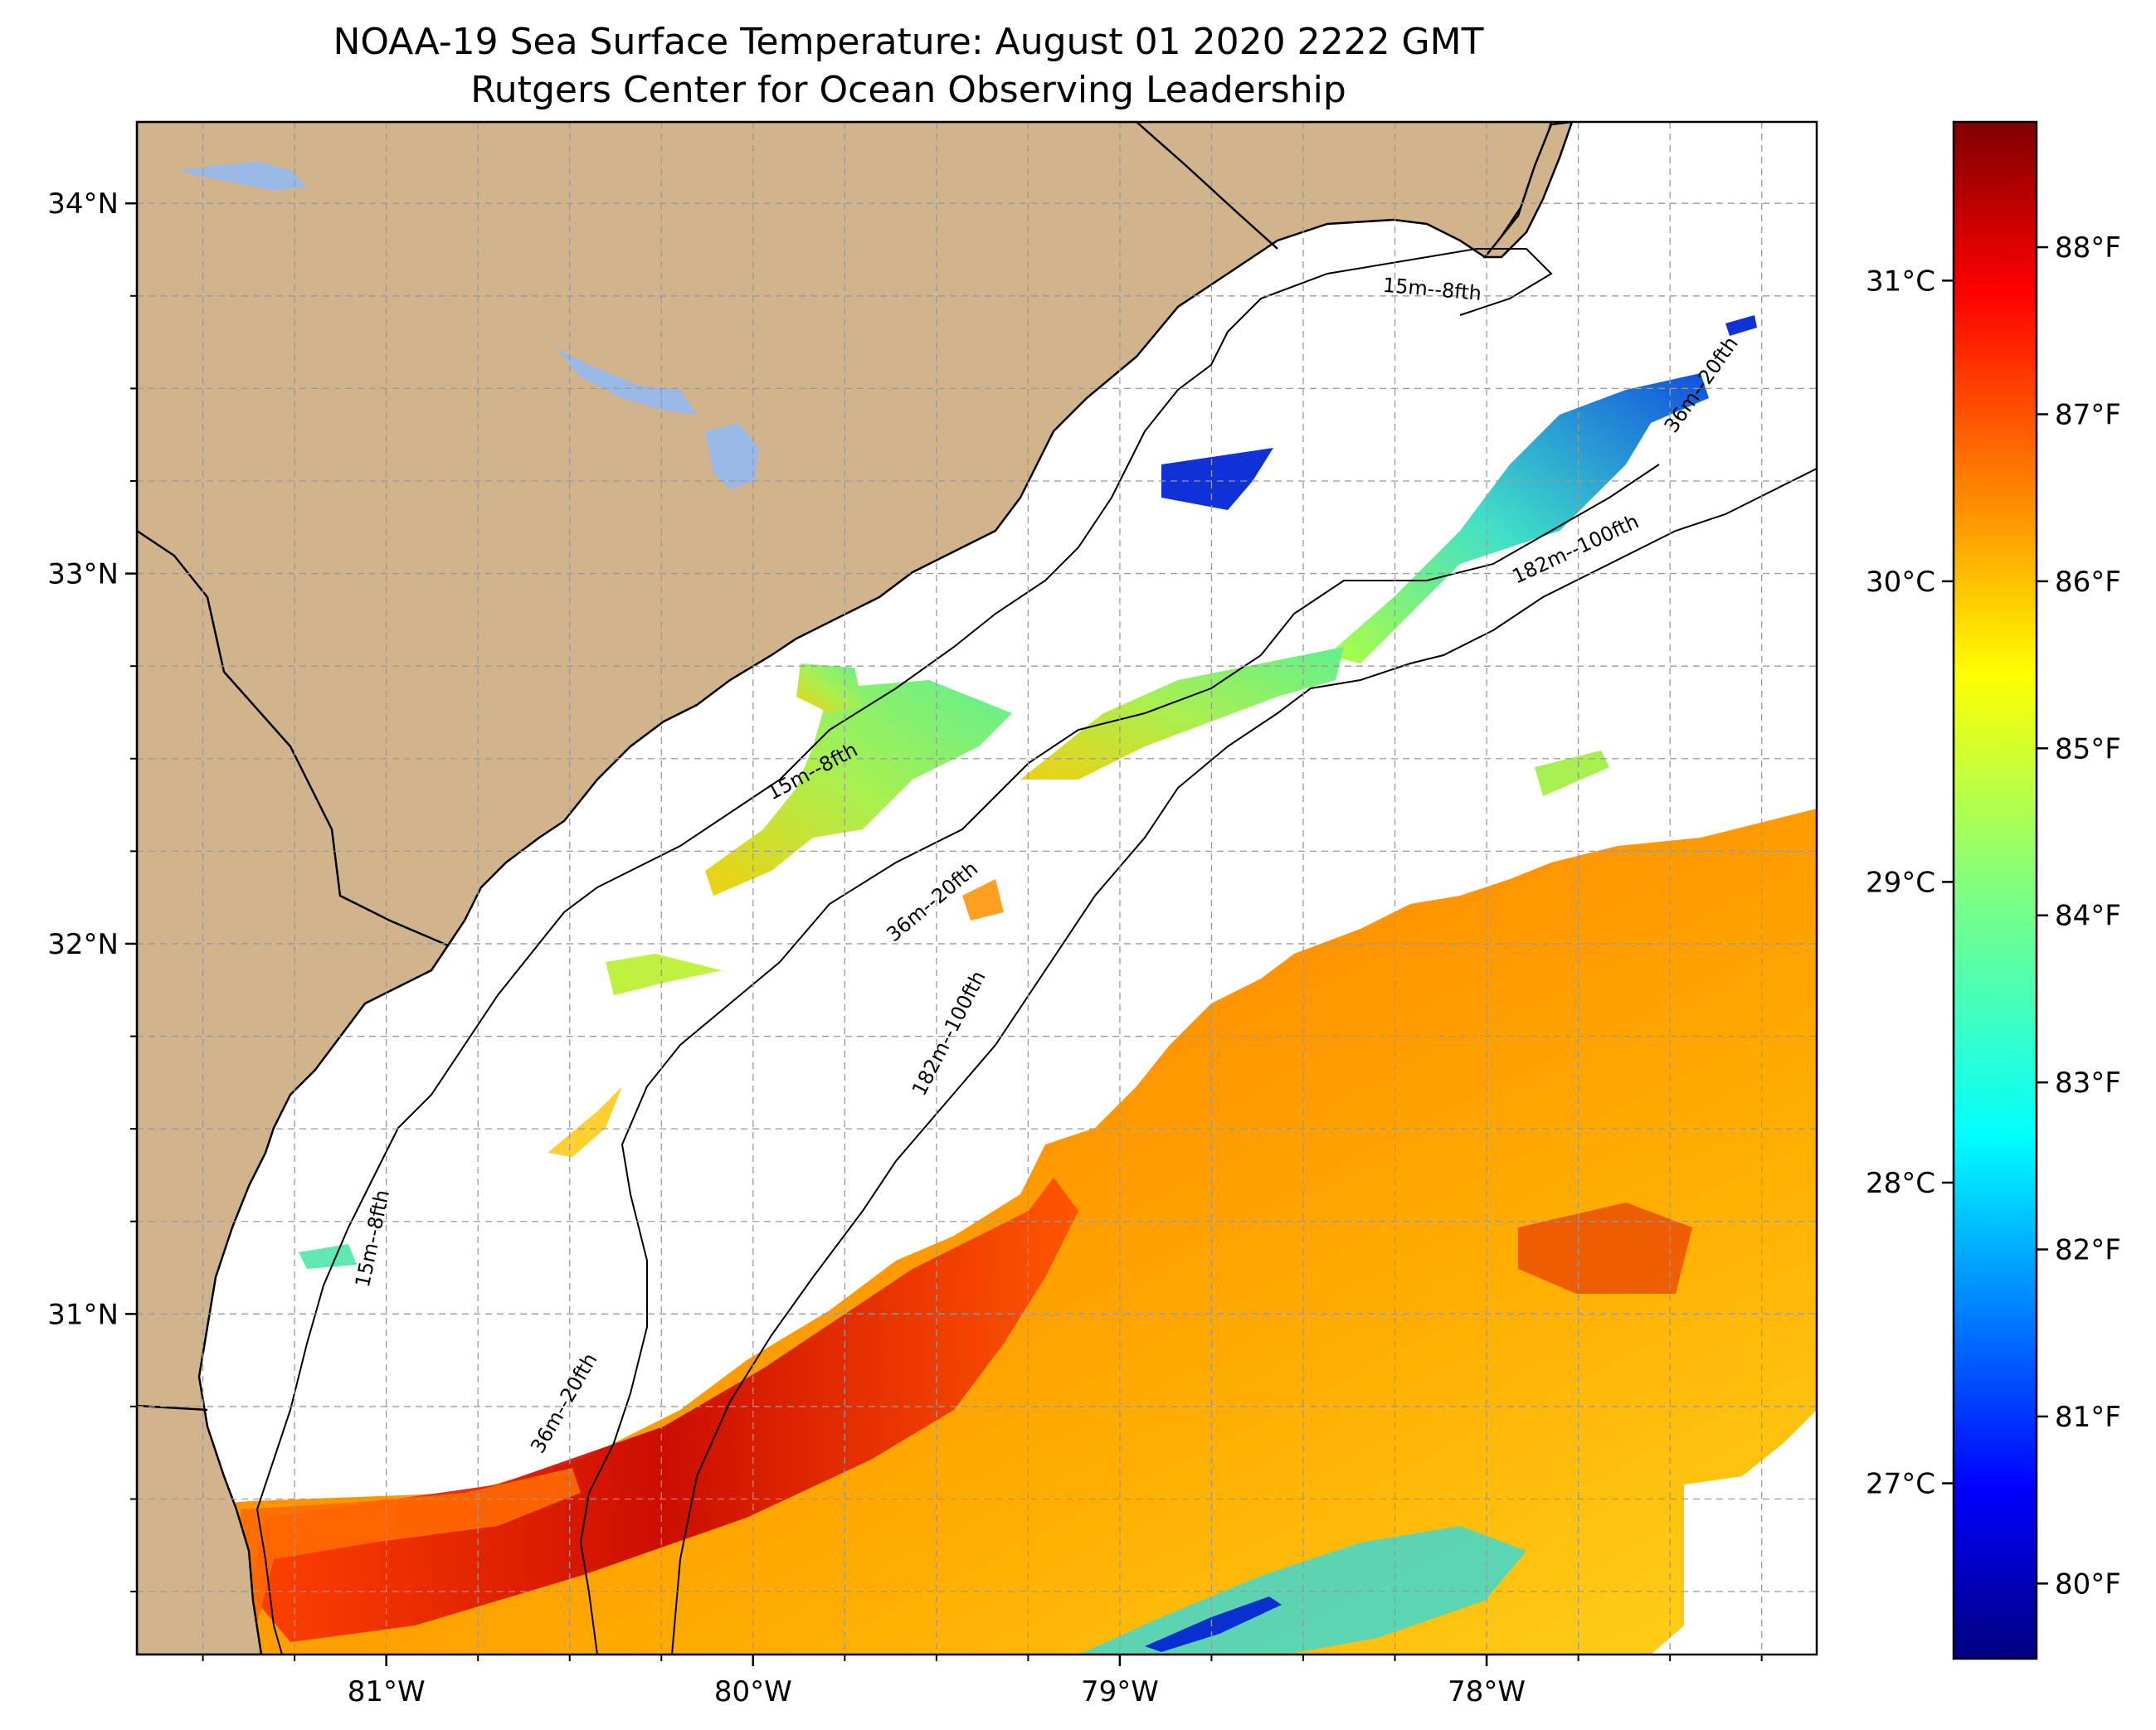  Describe the element at coordinates (1528, 190) in the screenshot. I see `land-outer-banks` at that location.